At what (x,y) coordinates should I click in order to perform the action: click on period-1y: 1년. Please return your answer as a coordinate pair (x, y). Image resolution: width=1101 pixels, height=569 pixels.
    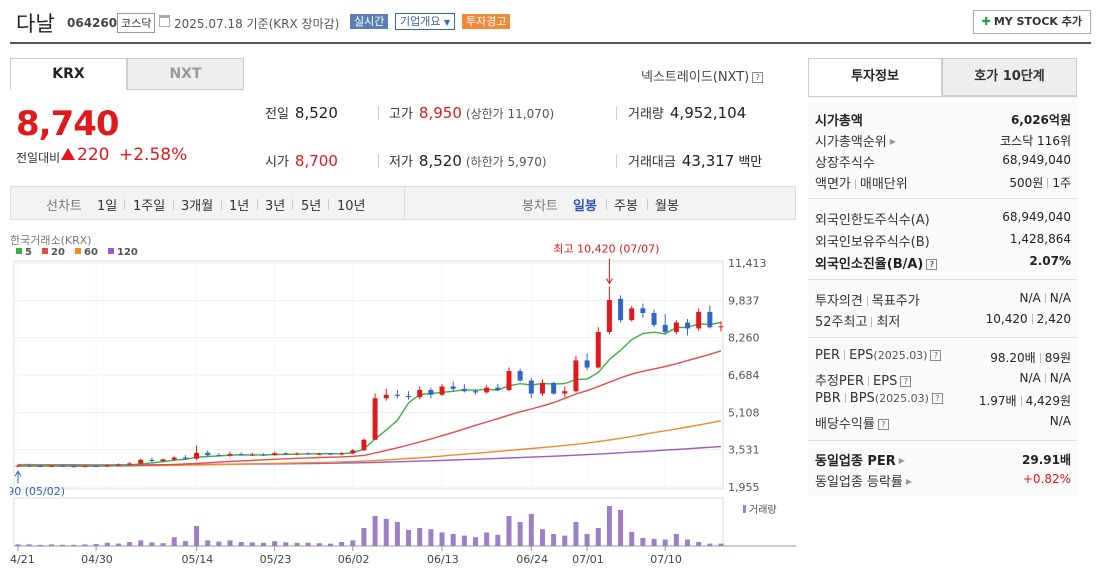
    Looking at the image, I should click on (239, 206).